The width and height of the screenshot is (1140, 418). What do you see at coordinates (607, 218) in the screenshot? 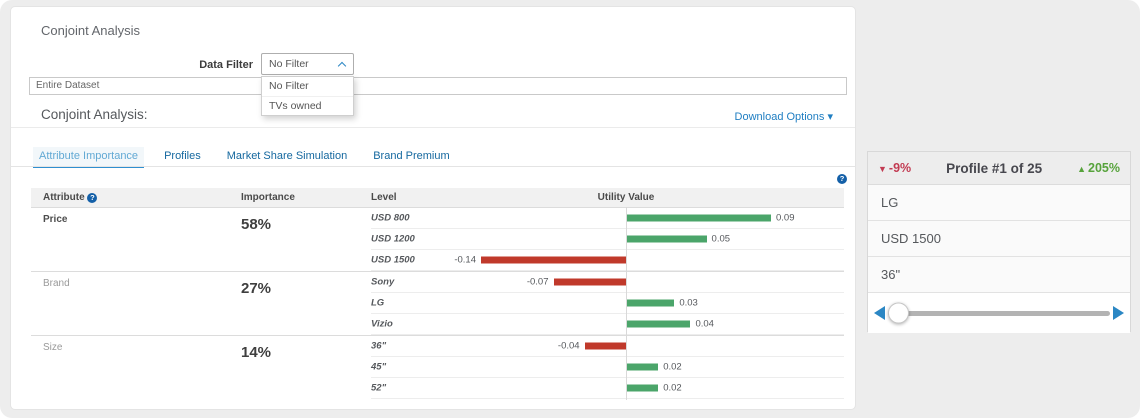
I see `level-row: USD 800 0.09` at bounding box center [607, 218].